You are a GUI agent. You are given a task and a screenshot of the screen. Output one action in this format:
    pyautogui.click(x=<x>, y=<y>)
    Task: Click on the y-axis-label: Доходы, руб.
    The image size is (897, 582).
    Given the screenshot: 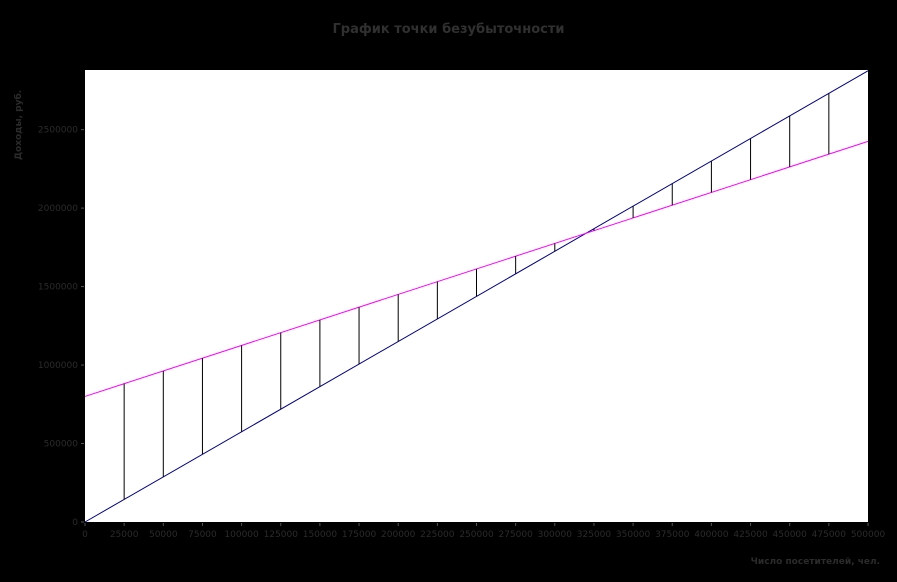 What is the action you would take?
    pyautogui.click(x=19, y=124)
    